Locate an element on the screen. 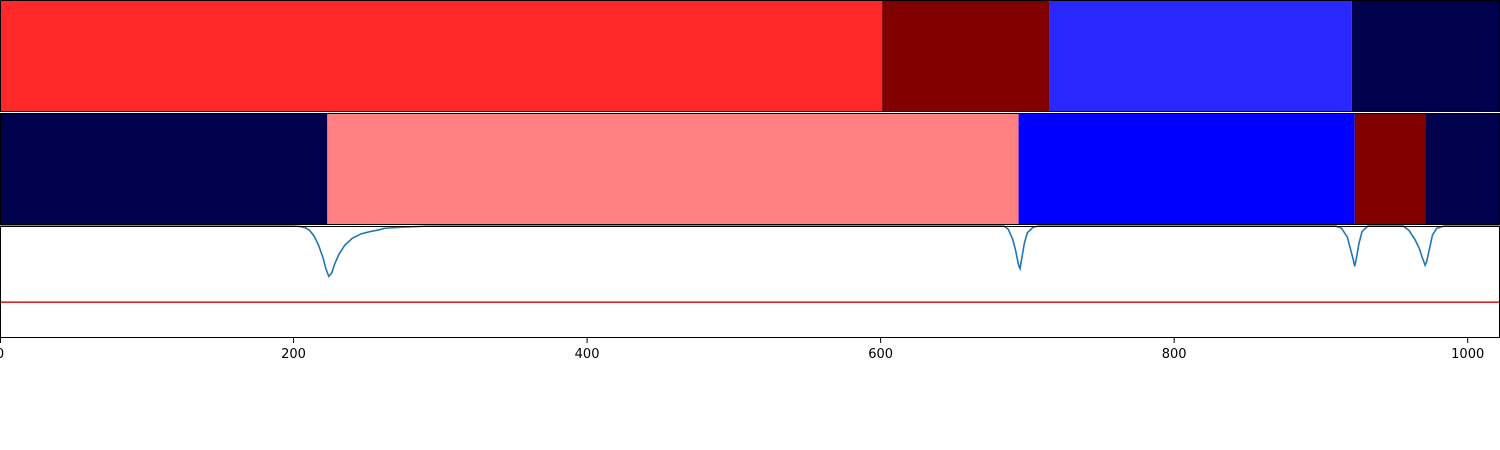 This screenshot has width=1500, height=450. x-tick-label-1: 200 is located at coordinates (293, 354).